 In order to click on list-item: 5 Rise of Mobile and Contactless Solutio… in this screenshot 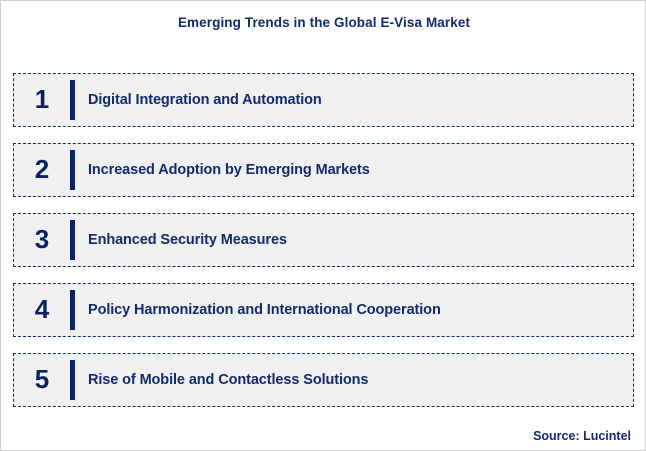, I will do `click(323, 380)`.